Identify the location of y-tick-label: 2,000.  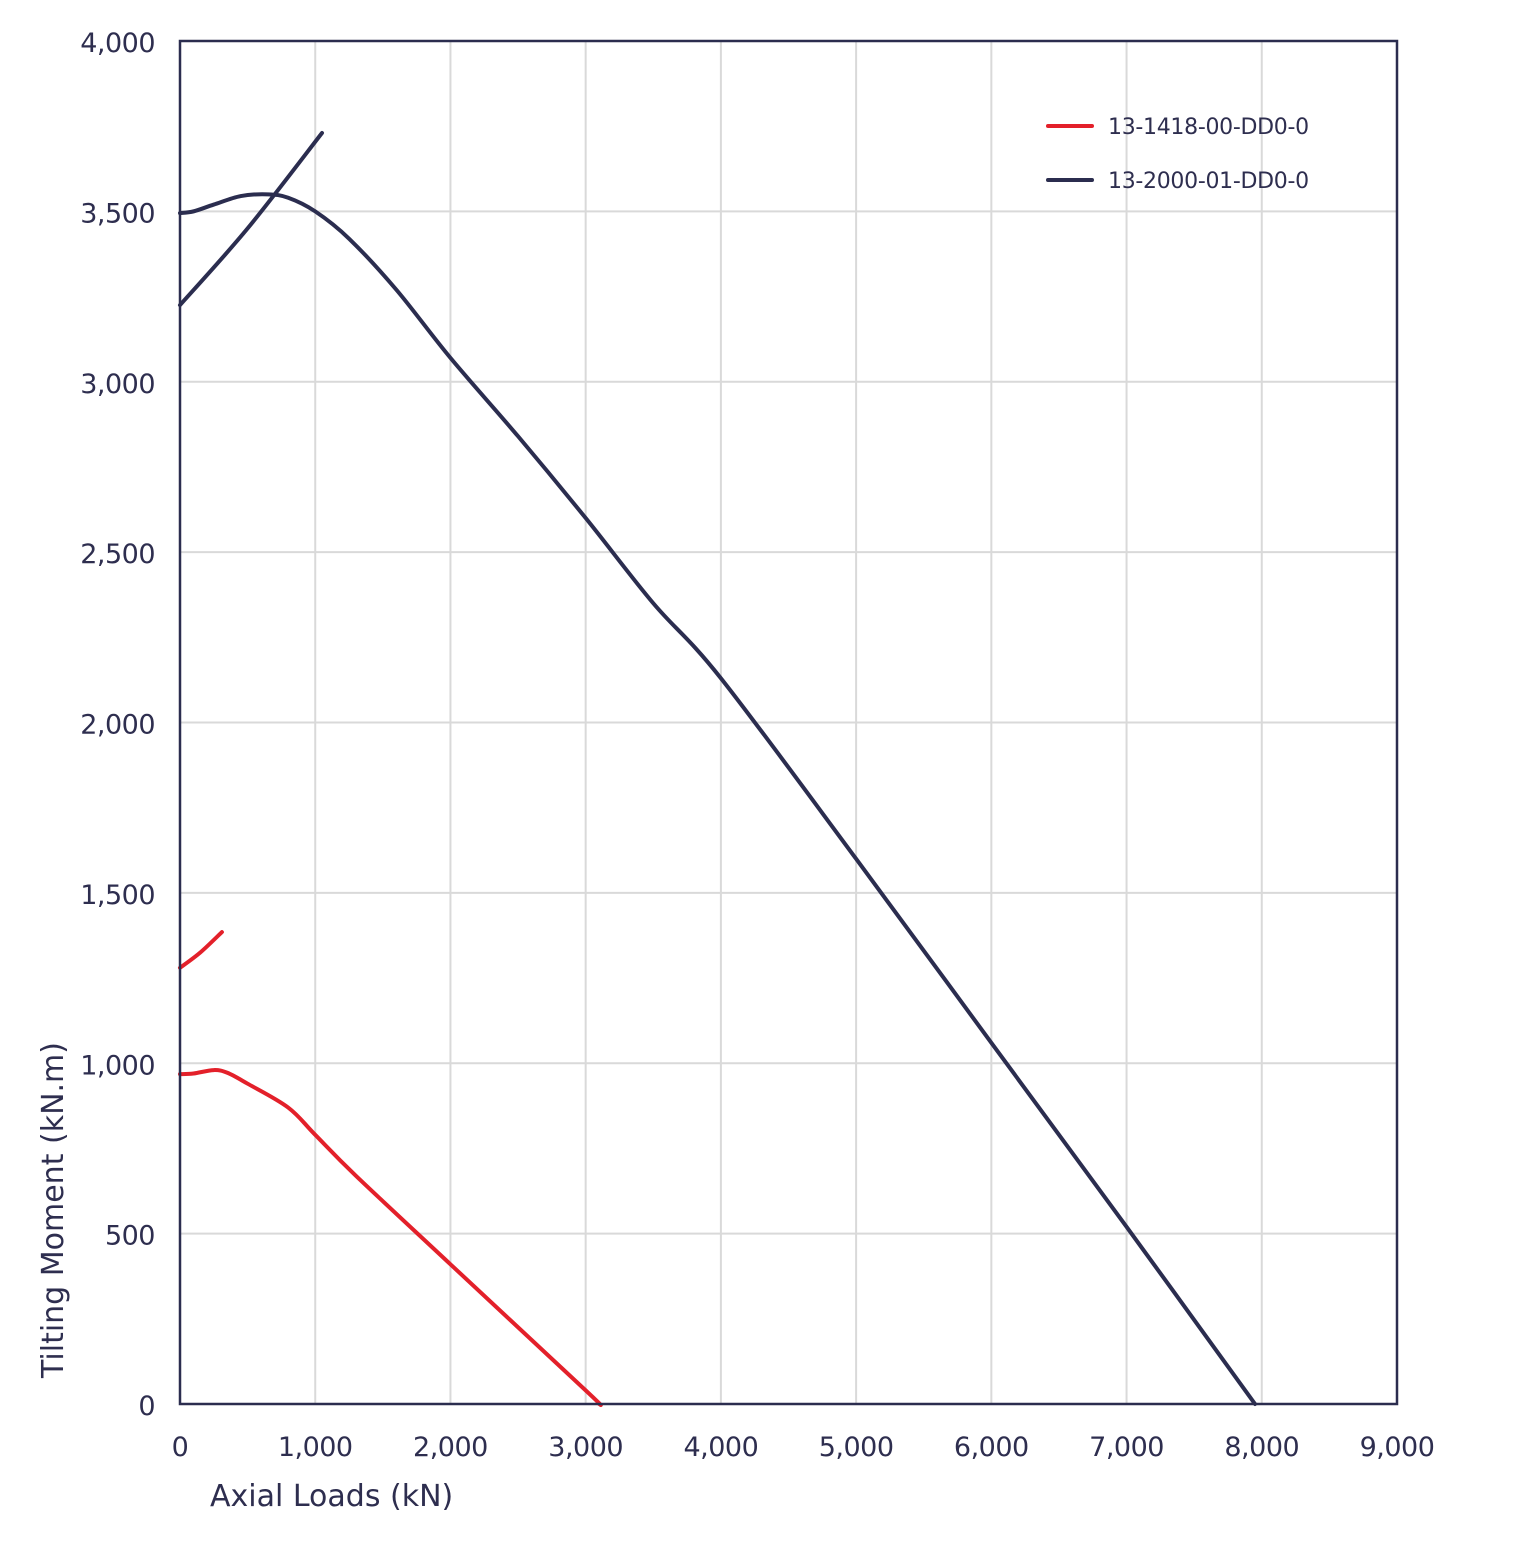
(117, 725).